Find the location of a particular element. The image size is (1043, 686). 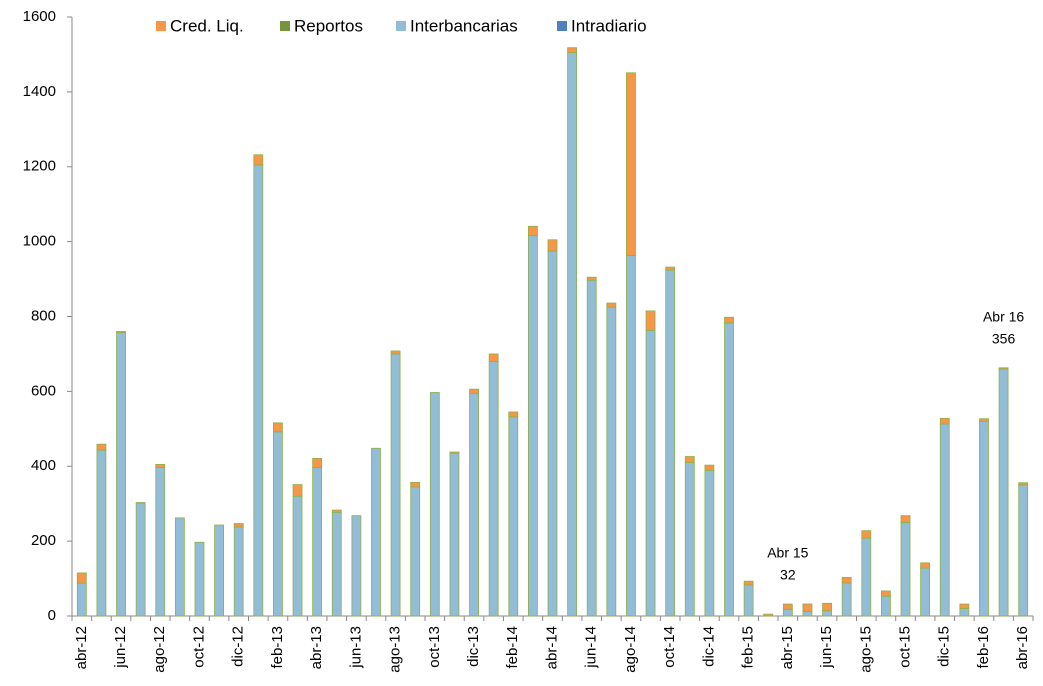

legend-label: Interbancarias is located at coordinates (464, 25).